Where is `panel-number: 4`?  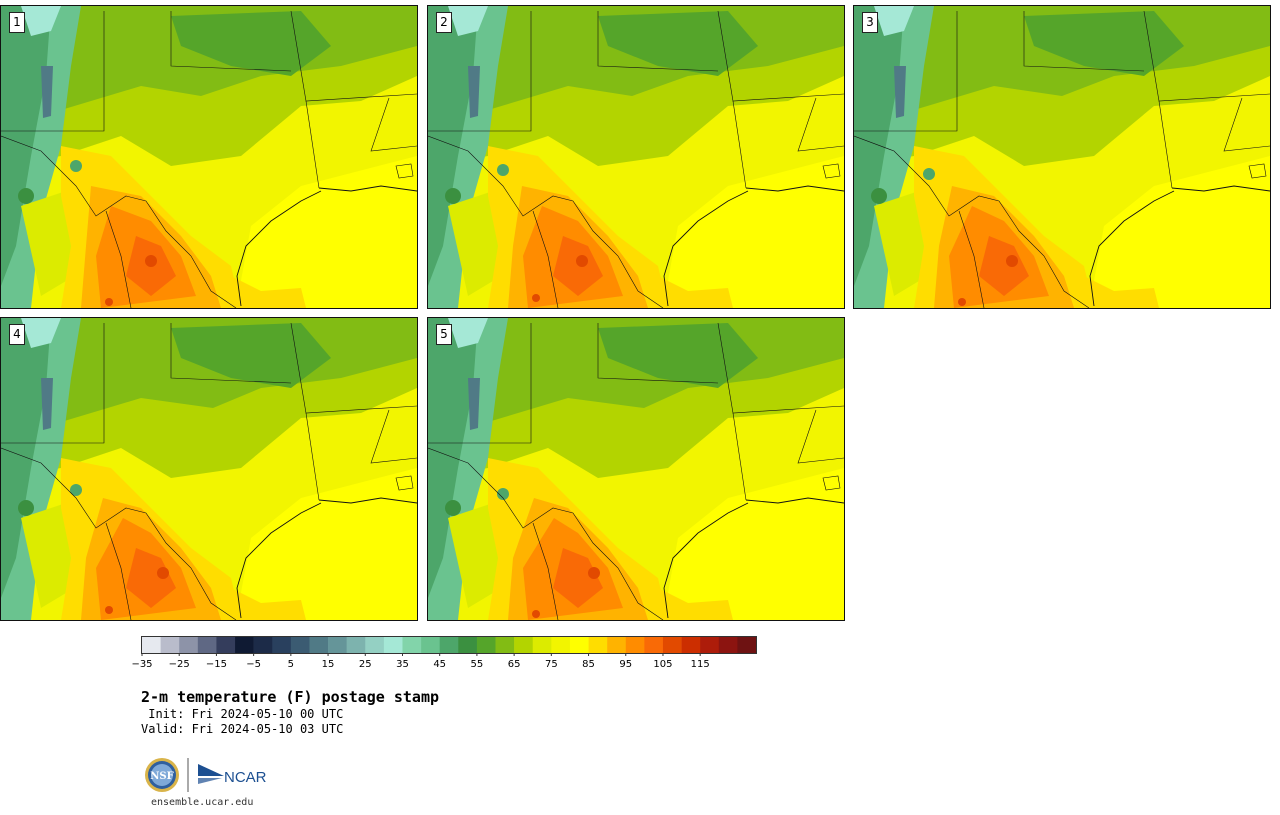 panel-number: 4 is located at coordinates (17, 334).